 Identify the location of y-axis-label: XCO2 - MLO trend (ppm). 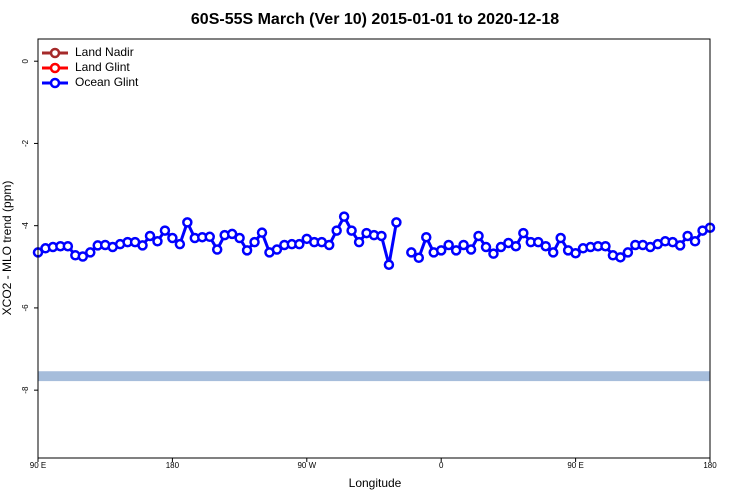
(7, 248).